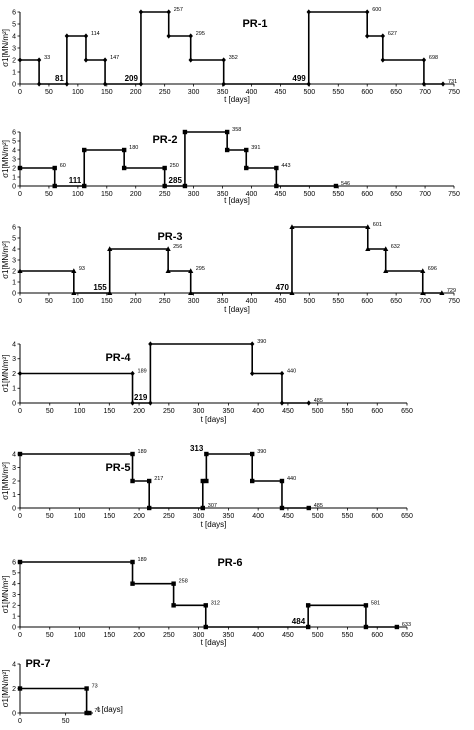 The image size is (474, 730). What do you see at coordinates (212, 506) in the screenshot?
I see `day-label: 307` at bounding box center [212, 506].